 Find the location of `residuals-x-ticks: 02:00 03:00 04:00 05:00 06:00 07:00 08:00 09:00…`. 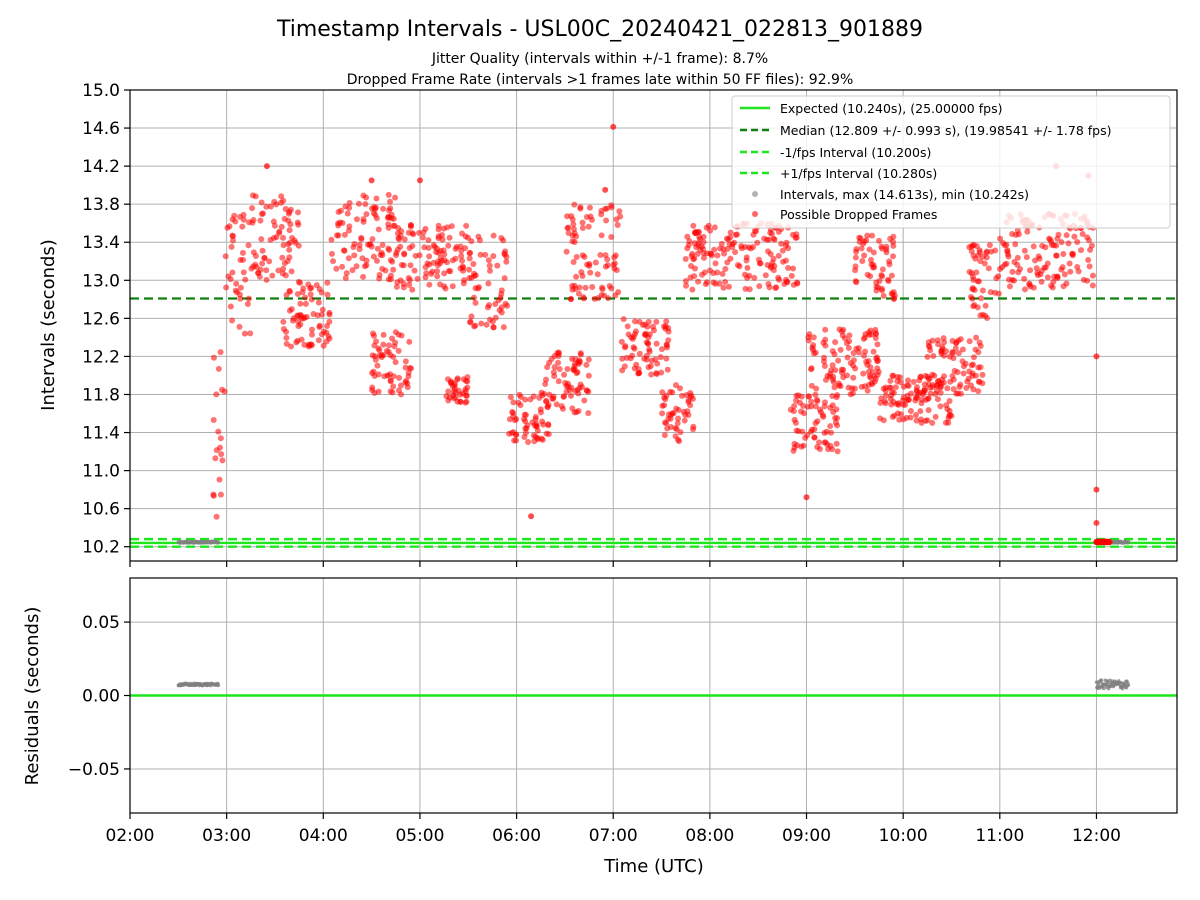

residuals-x-ticks: 02:00 03:00 04:00 05:00 06:00 07:00 08:00 09:00… is located at coordinates (613, 829).